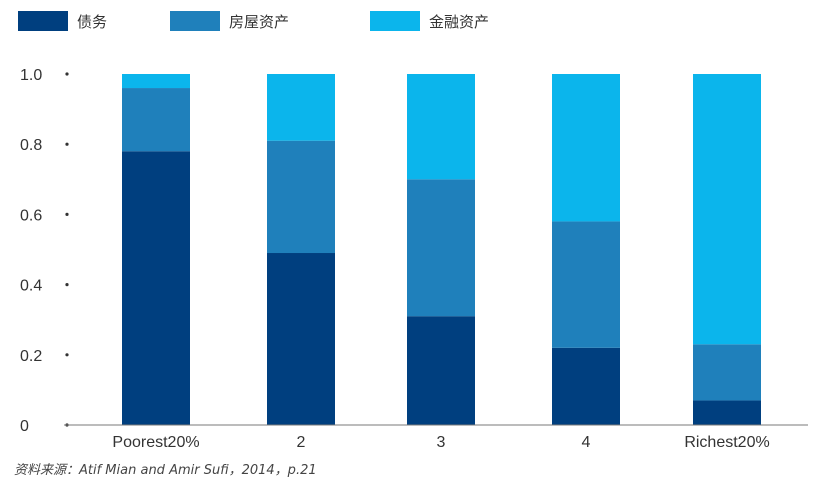 The height and width of the screenshot is (492, 840). Describe the element at coordinates (459, 22) in the screenshot. I see `legend-label: 金融资产` at that location.